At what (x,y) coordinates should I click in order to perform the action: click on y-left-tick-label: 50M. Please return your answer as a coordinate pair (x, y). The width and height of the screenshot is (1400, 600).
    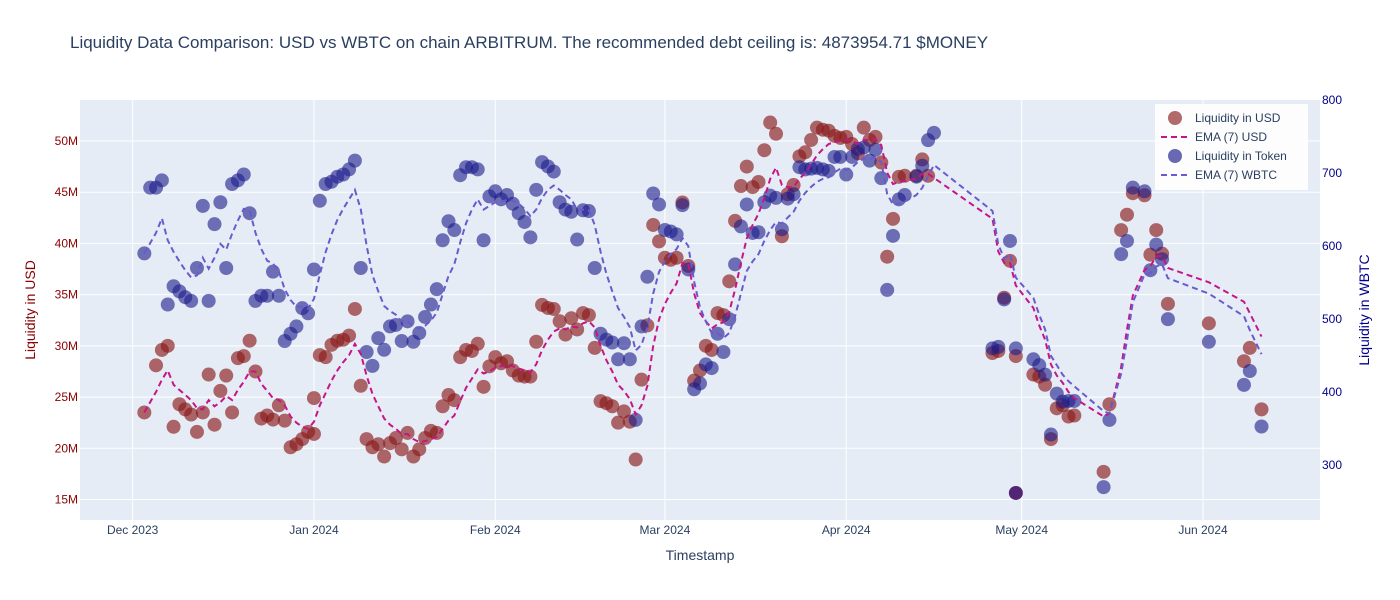
    Looking at the image, I should click on (66, 141).